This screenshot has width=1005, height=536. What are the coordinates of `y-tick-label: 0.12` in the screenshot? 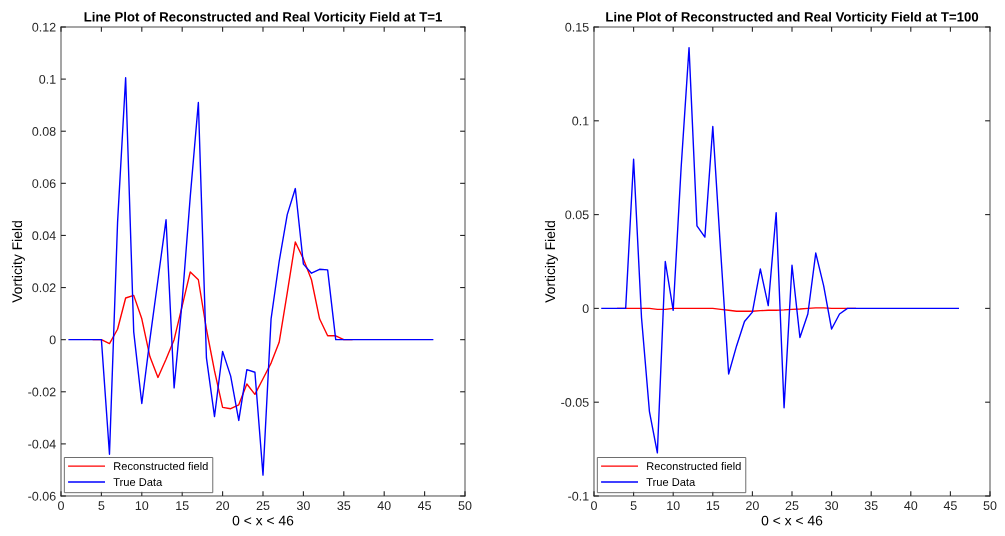 It's located at (44, 27).